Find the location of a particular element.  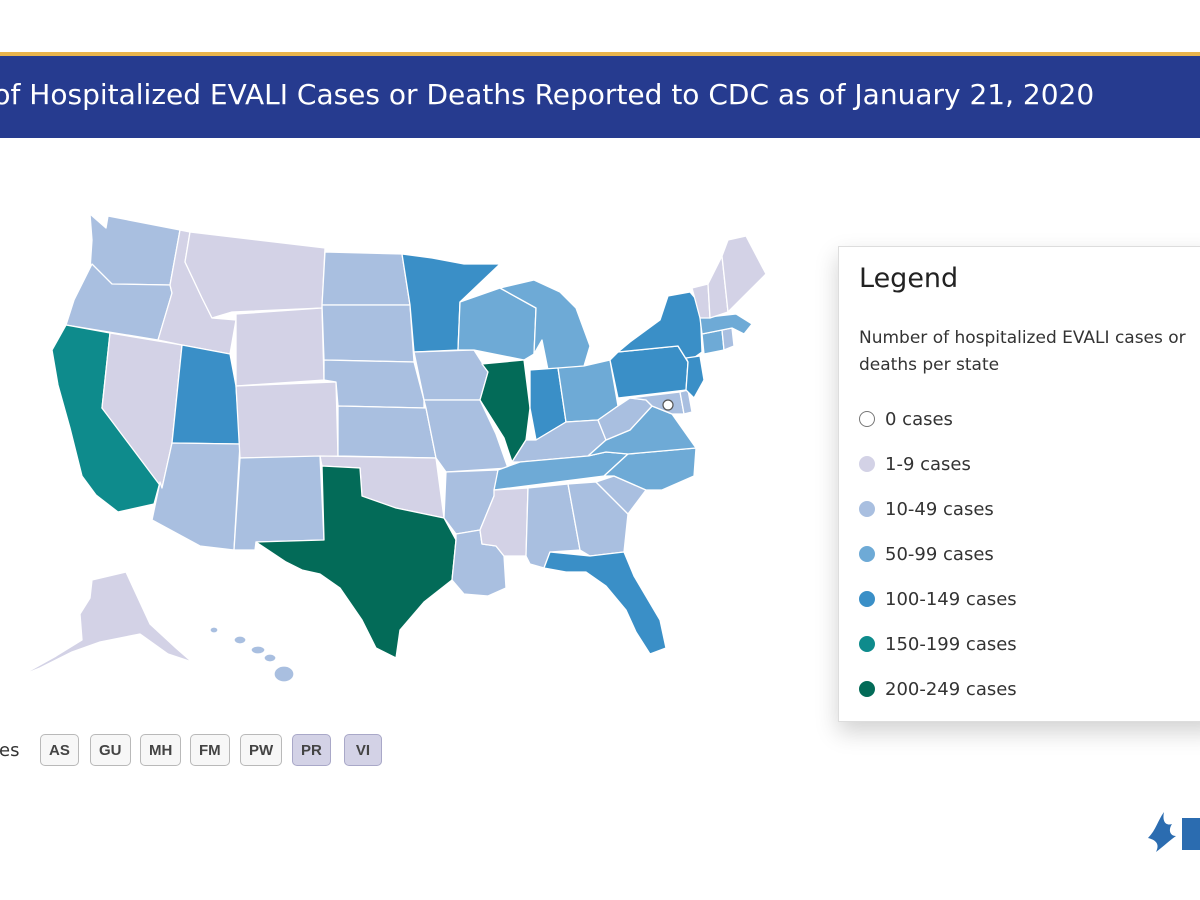

state-dc is located at coordinates (668, 405).